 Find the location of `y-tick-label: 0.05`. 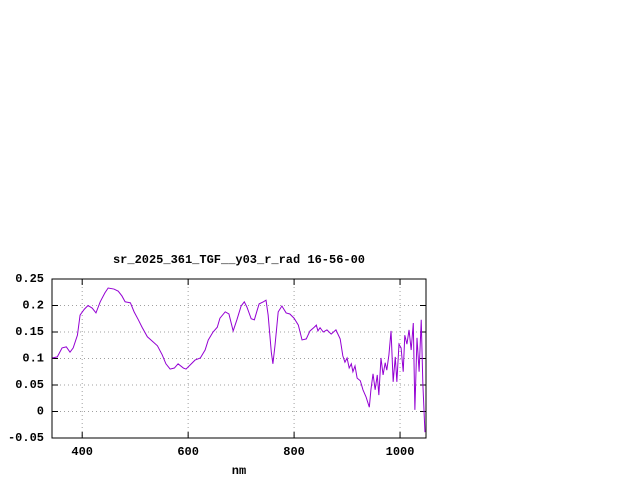

y-tick-label: 0.05 is located at coordinates (29, 385).